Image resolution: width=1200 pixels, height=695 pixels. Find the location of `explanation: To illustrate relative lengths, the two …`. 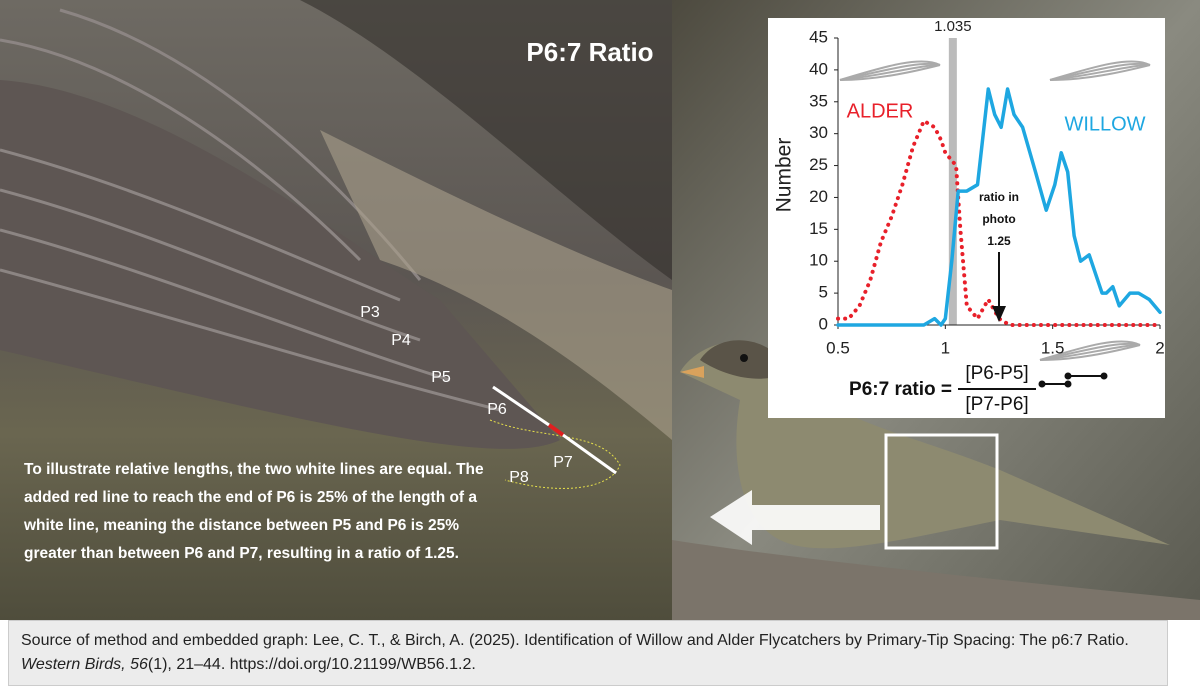

explanation: To illustrate relative lengths, the two … is located at coordinates (254, 511).